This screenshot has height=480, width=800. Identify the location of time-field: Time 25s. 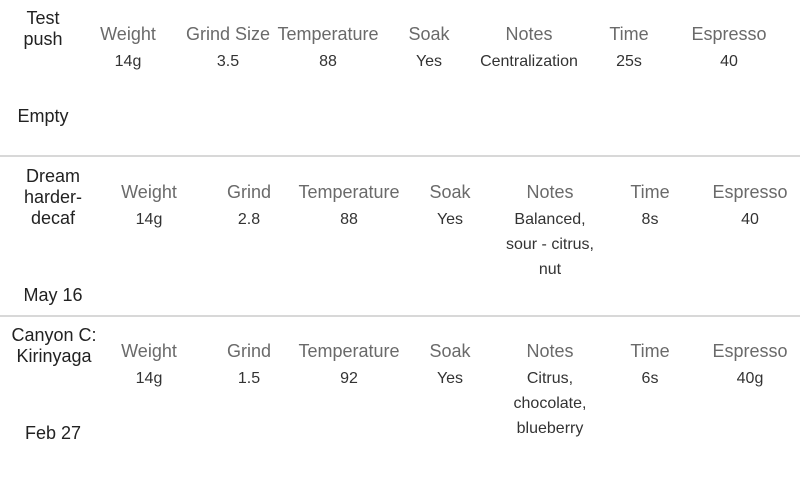
(629, 49).